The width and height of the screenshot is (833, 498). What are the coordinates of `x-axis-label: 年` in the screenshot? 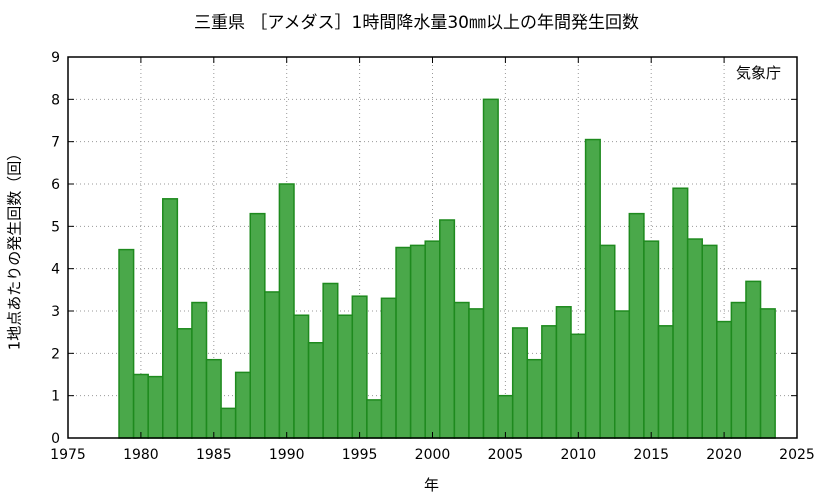 It's located at (431, 485).